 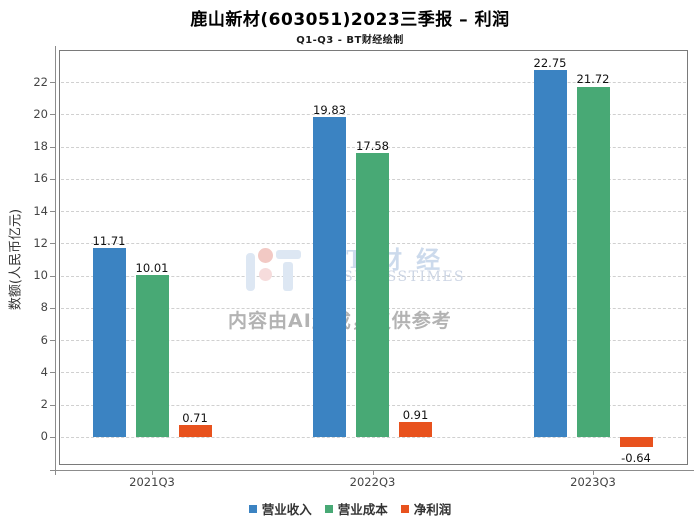 I want to click on bar-营业成本-2022Q3, so click(x=372, y=295).